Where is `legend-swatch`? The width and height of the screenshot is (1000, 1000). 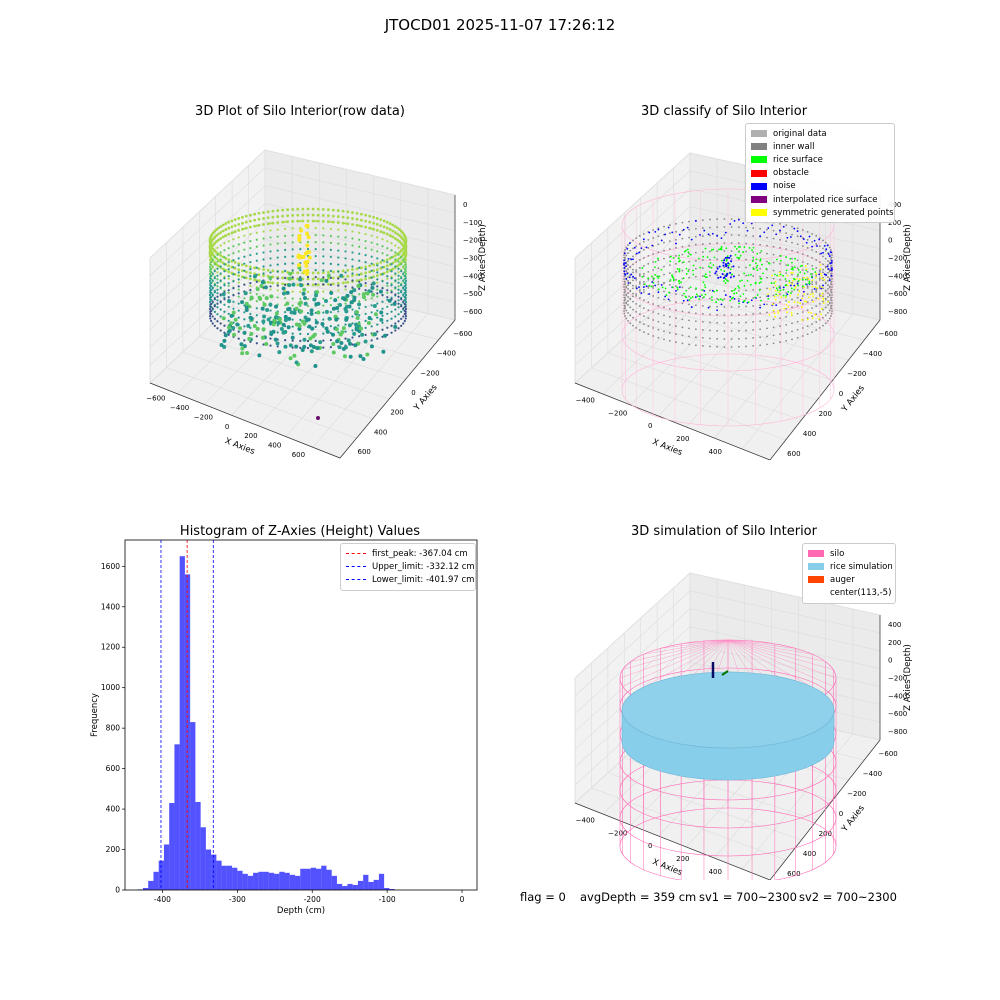 legend-swatch is located at coordinates (816, 567).